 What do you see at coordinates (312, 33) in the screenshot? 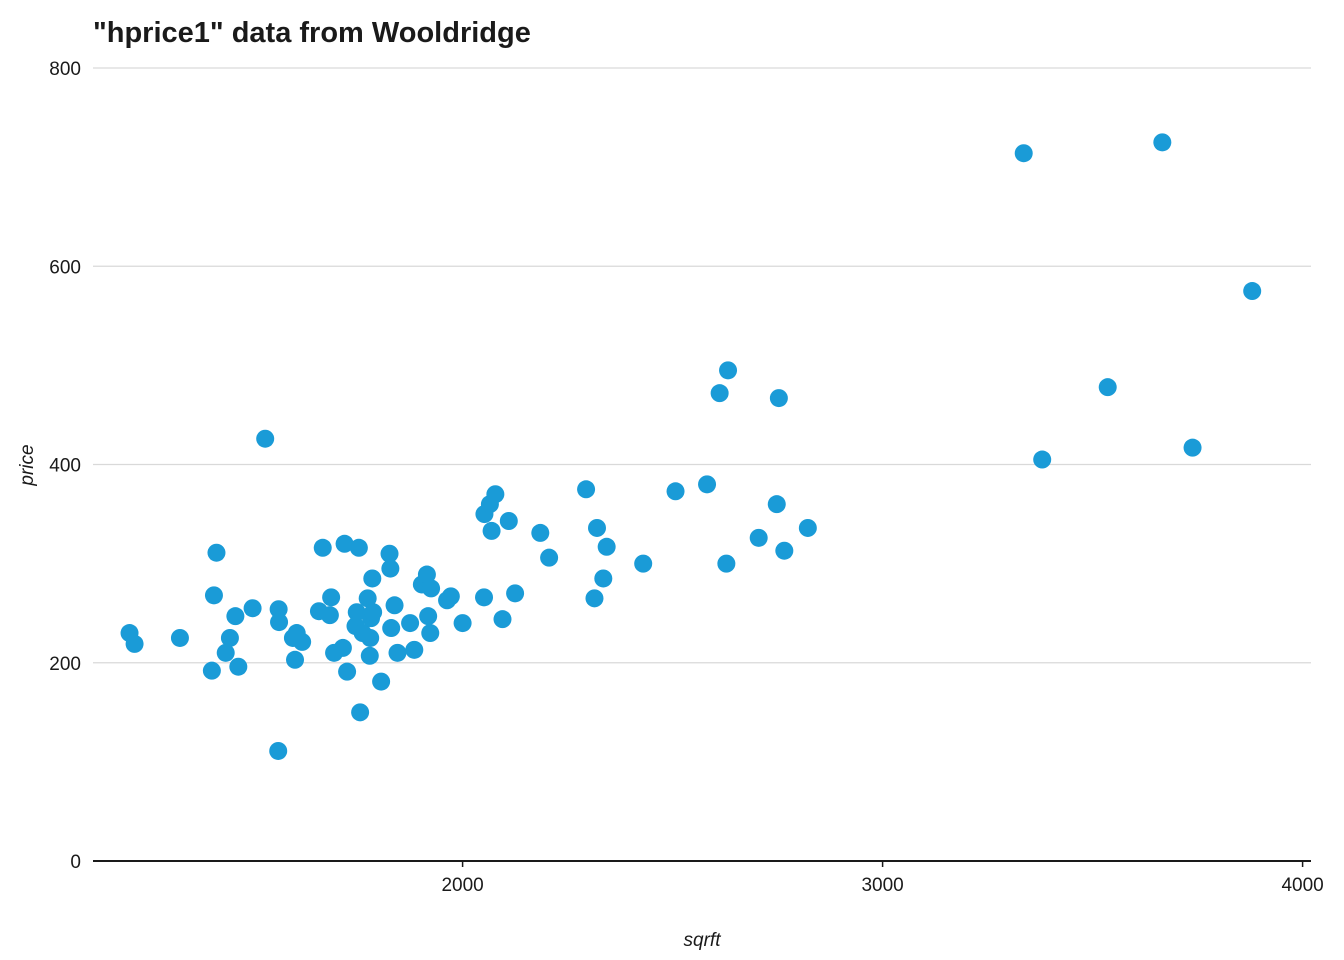
I see `chart-title: "hprice1" data from Wooldridge` at bounding box center [312, 33].